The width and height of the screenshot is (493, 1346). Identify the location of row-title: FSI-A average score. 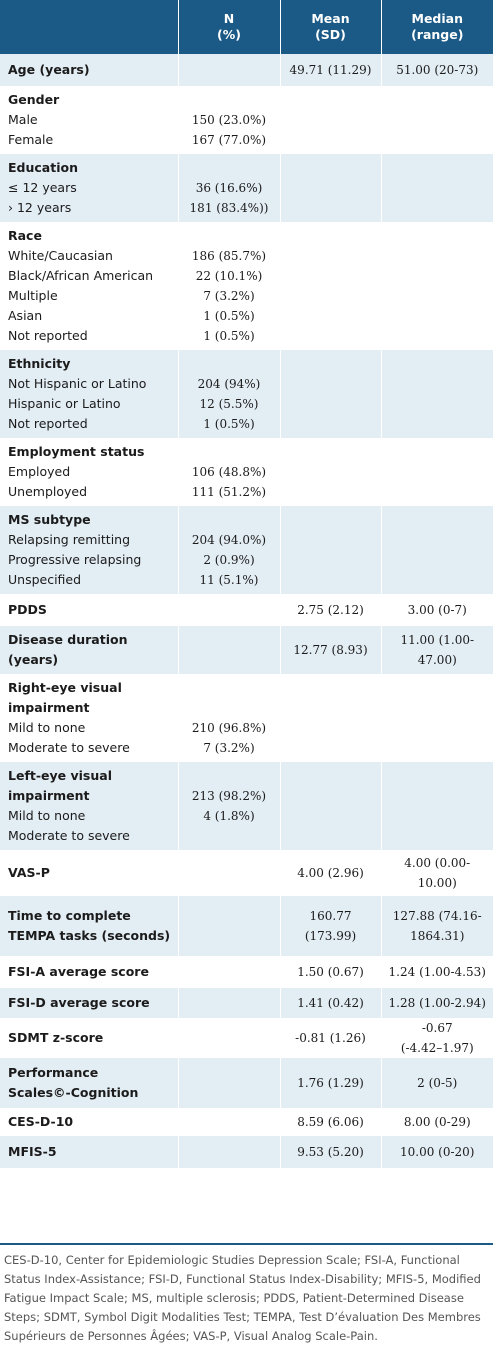
(78, 971).